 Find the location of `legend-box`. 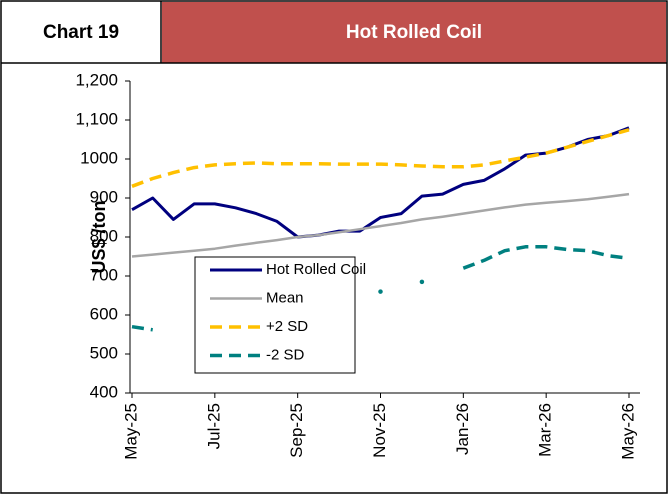

legend-box is located at coordinates (275, 315).